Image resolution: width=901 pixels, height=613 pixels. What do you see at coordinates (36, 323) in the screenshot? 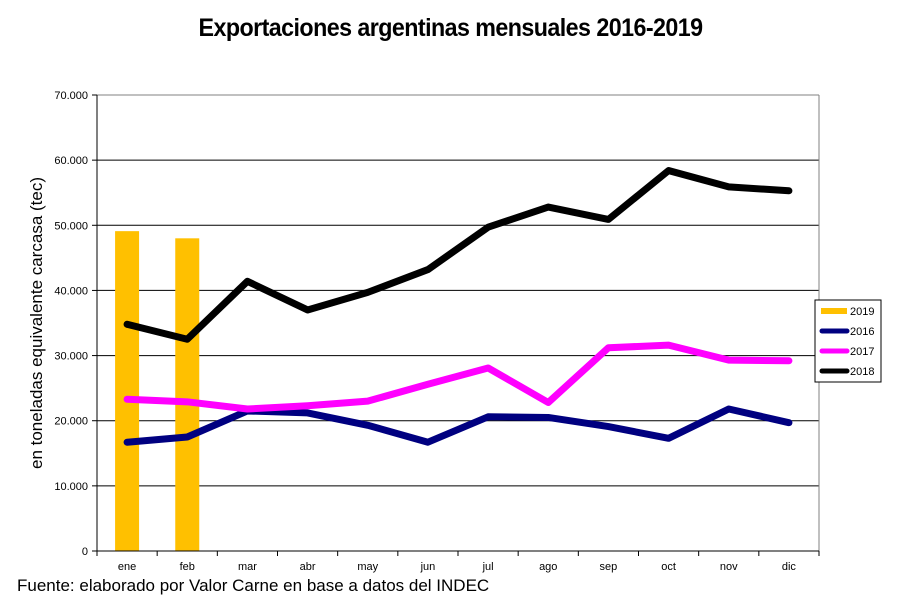
I see `y-axis-label: en toneladas equivalente carcasa (tec)` at bounding box center [36, 323].